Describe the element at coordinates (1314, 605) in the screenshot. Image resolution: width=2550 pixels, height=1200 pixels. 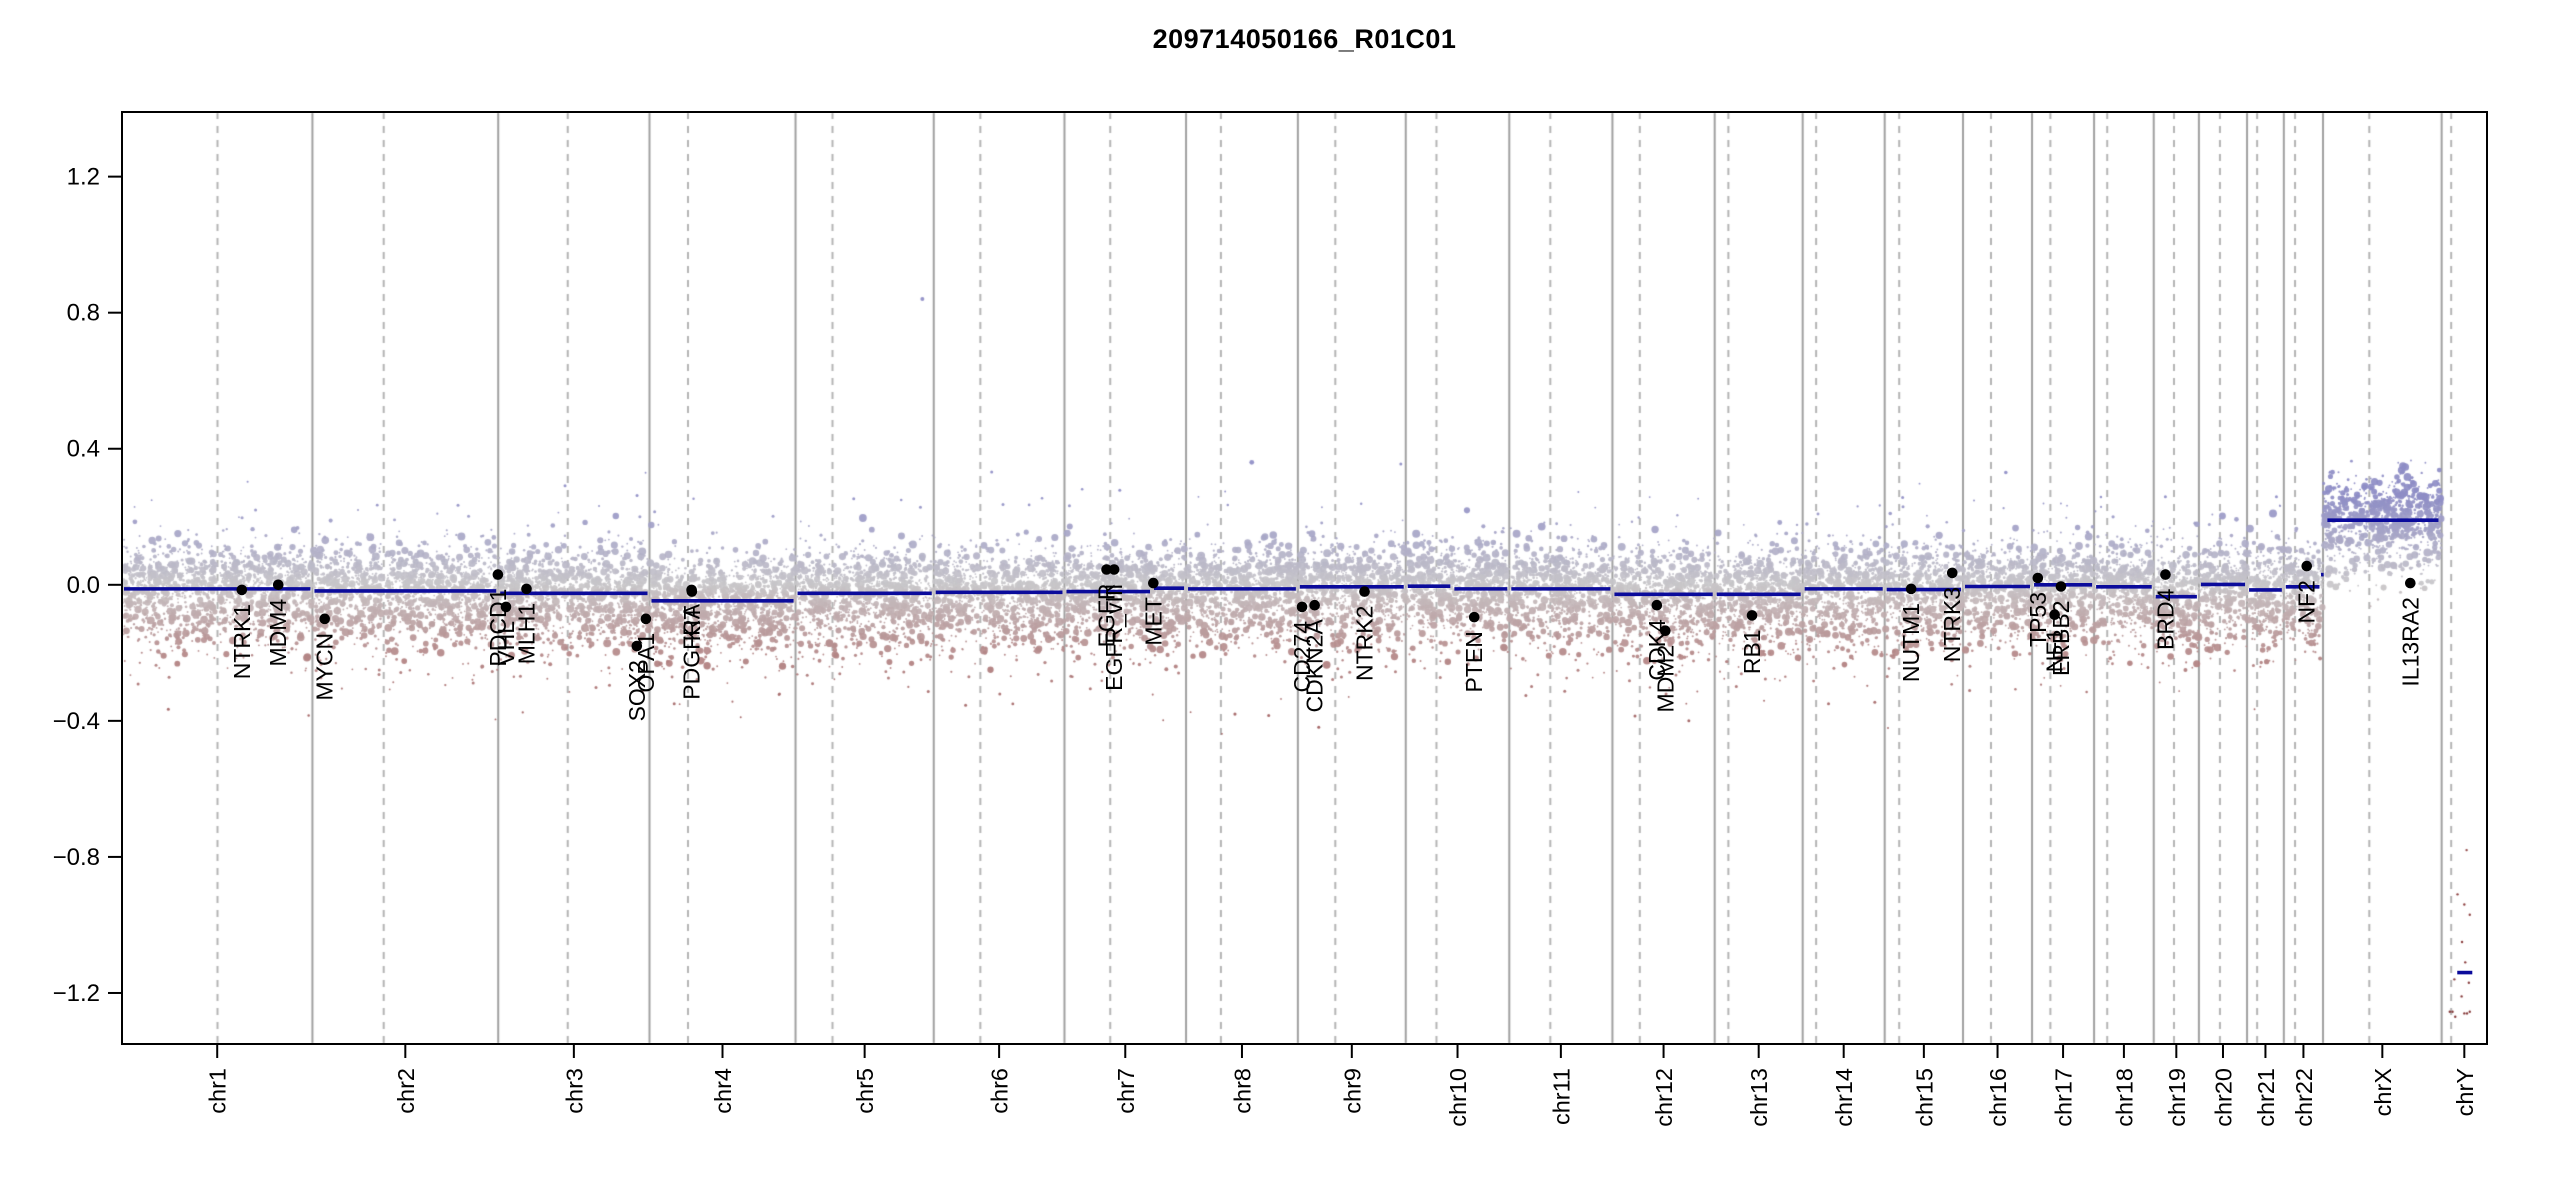
I see `gene-marker-CDKN2A` at that location.